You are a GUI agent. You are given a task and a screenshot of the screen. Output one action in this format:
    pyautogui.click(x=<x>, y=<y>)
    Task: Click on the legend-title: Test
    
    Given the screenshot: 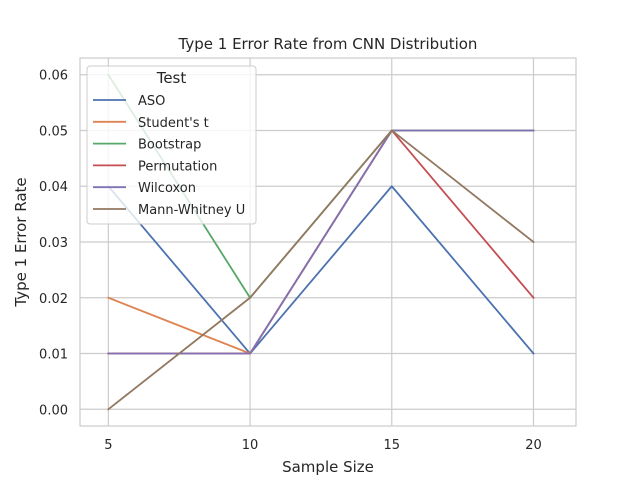 What is the action you would take?
    pyautogui.click(x=171, y=78)
    